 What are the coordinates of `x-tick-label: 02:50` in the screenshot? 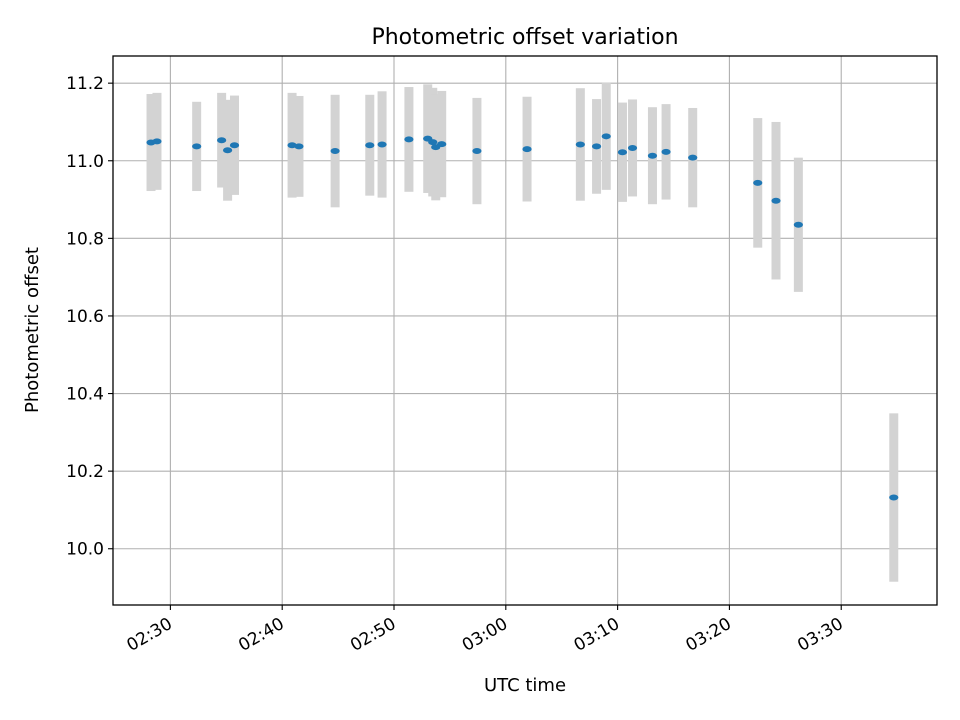 It's located at (373, 635).